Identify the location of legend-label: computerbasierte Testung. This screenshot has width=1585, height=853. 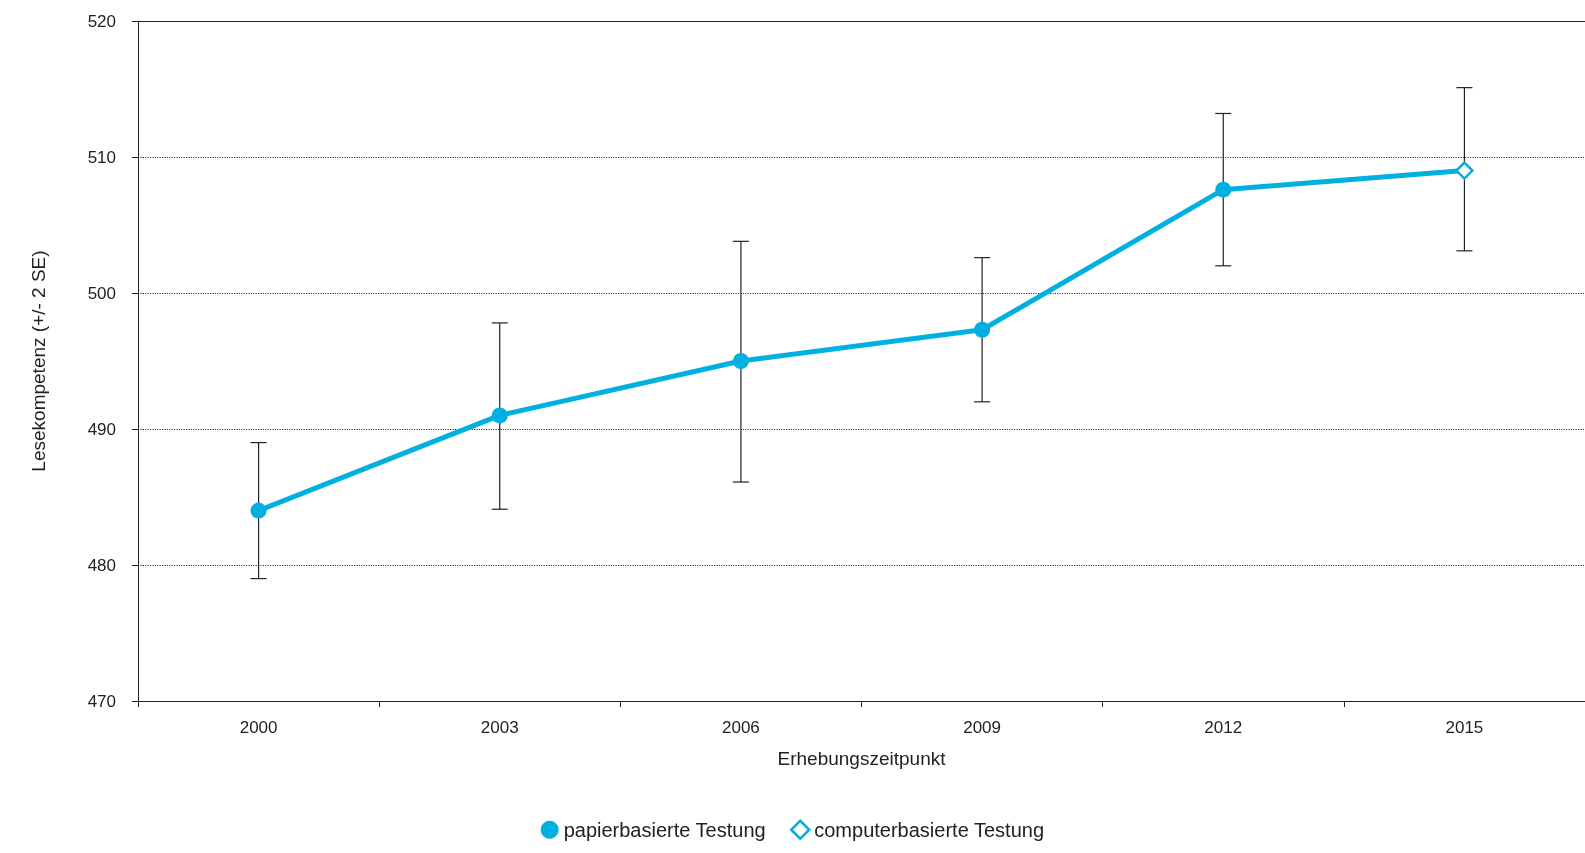
(929, 829).